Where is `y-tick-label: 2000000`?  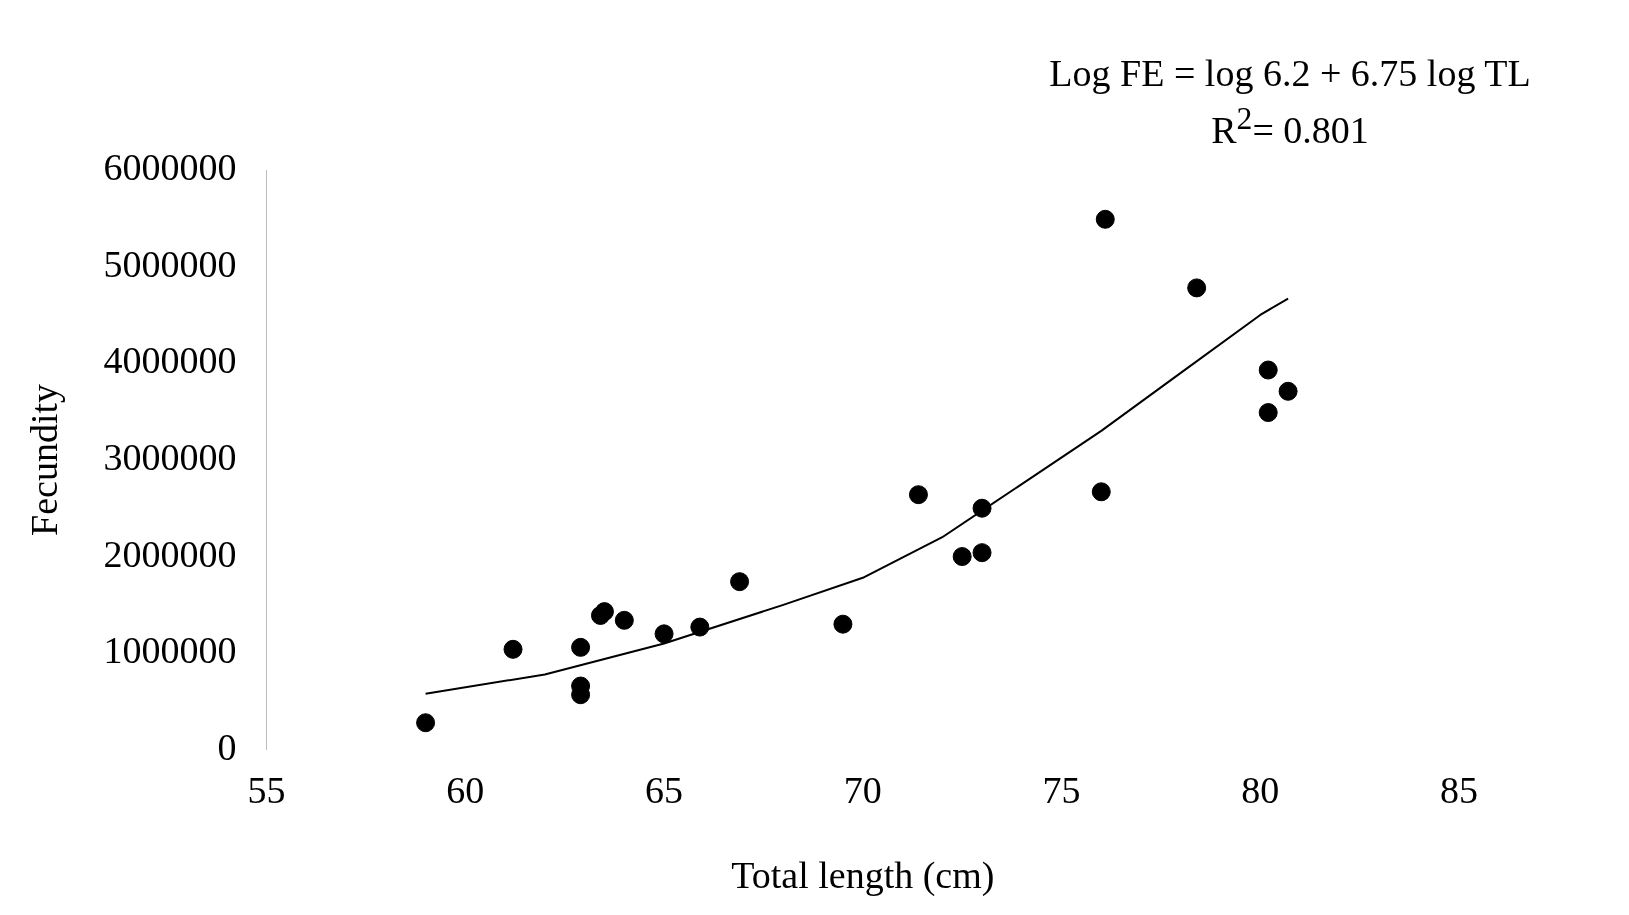 y-tick-label: 2000000 is located at coordinates (170, 553).